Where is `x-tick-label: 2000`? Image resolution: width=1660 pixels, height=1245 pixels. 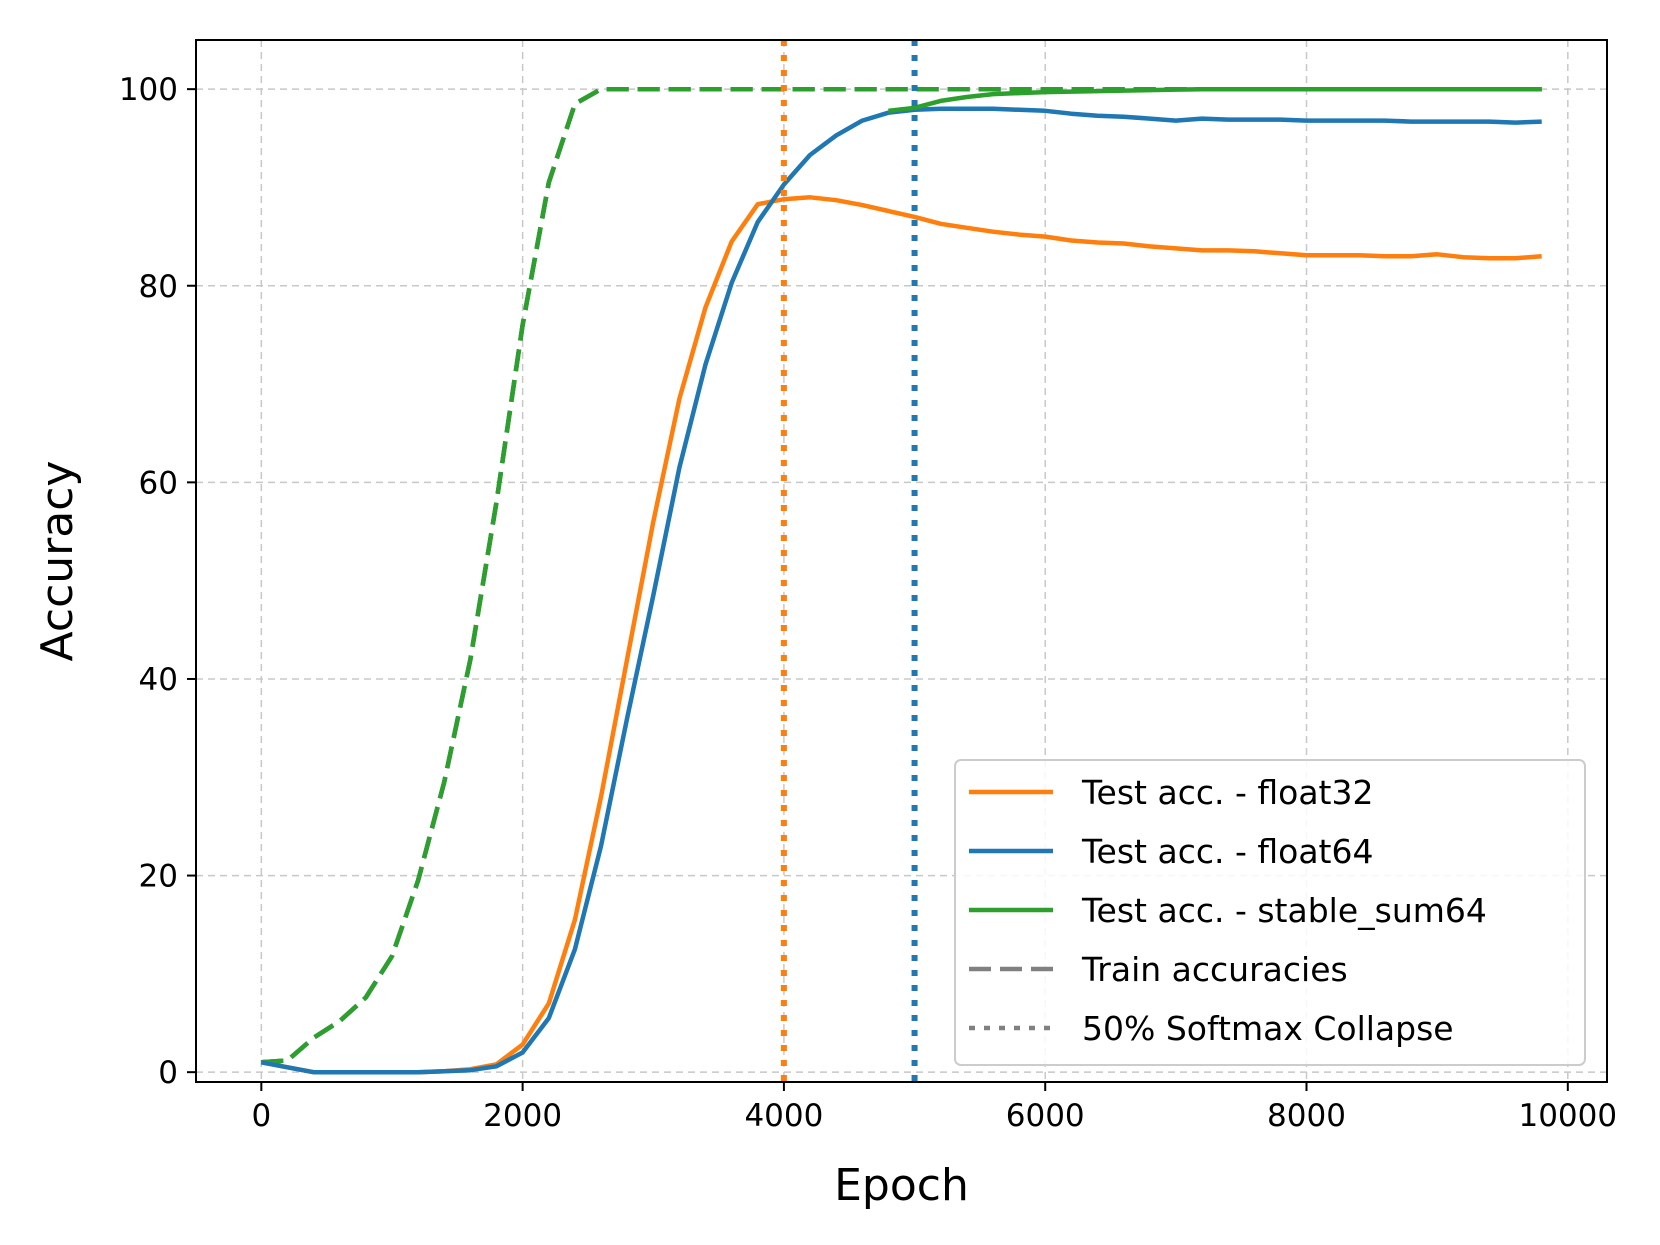 x-tick-label: 2000 is located at coordinates (522, 1116).